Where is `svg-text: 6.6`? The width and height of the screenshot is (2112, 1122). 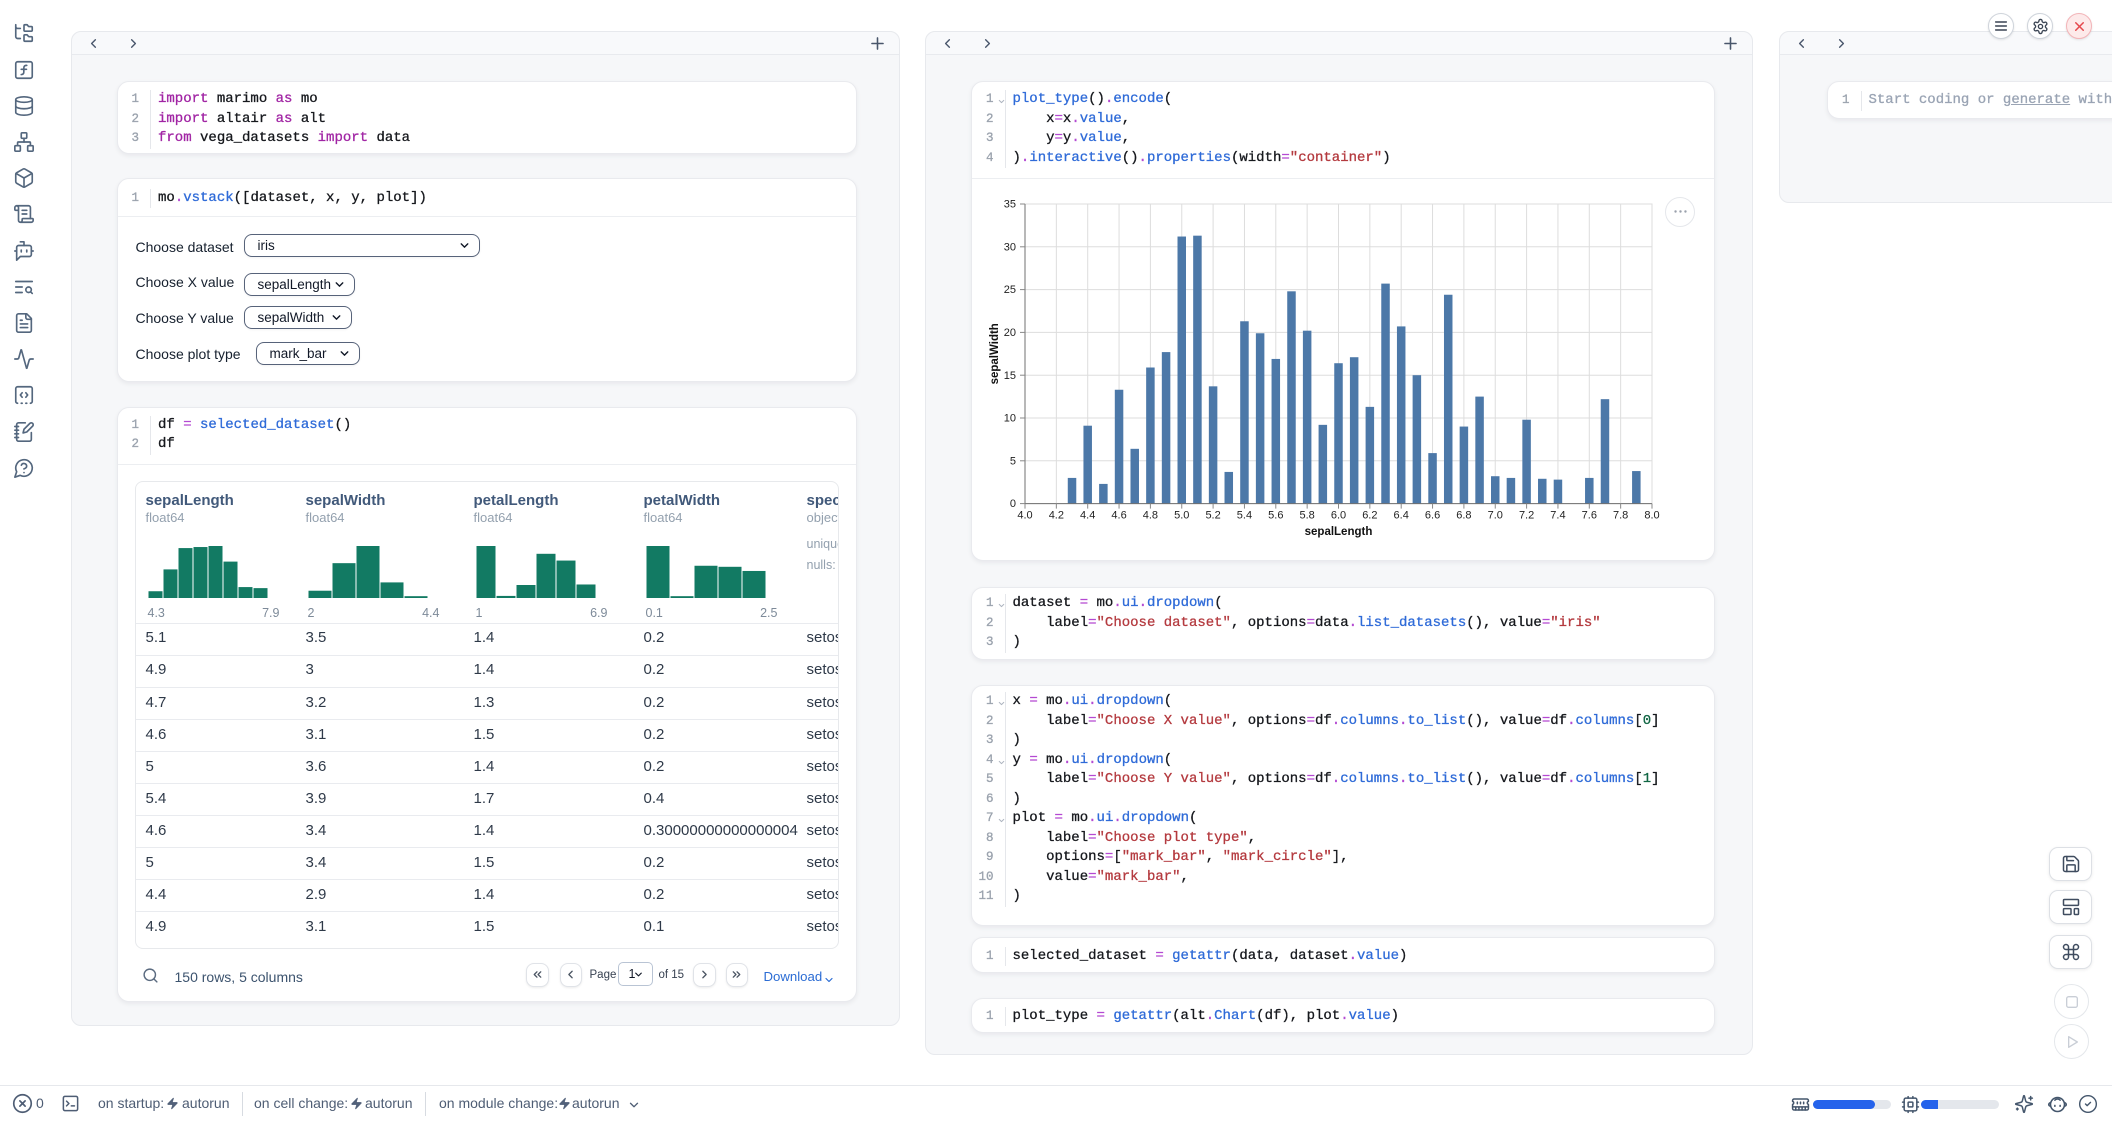
svg-text: 6.6 is located at coordinates (1432, 516).